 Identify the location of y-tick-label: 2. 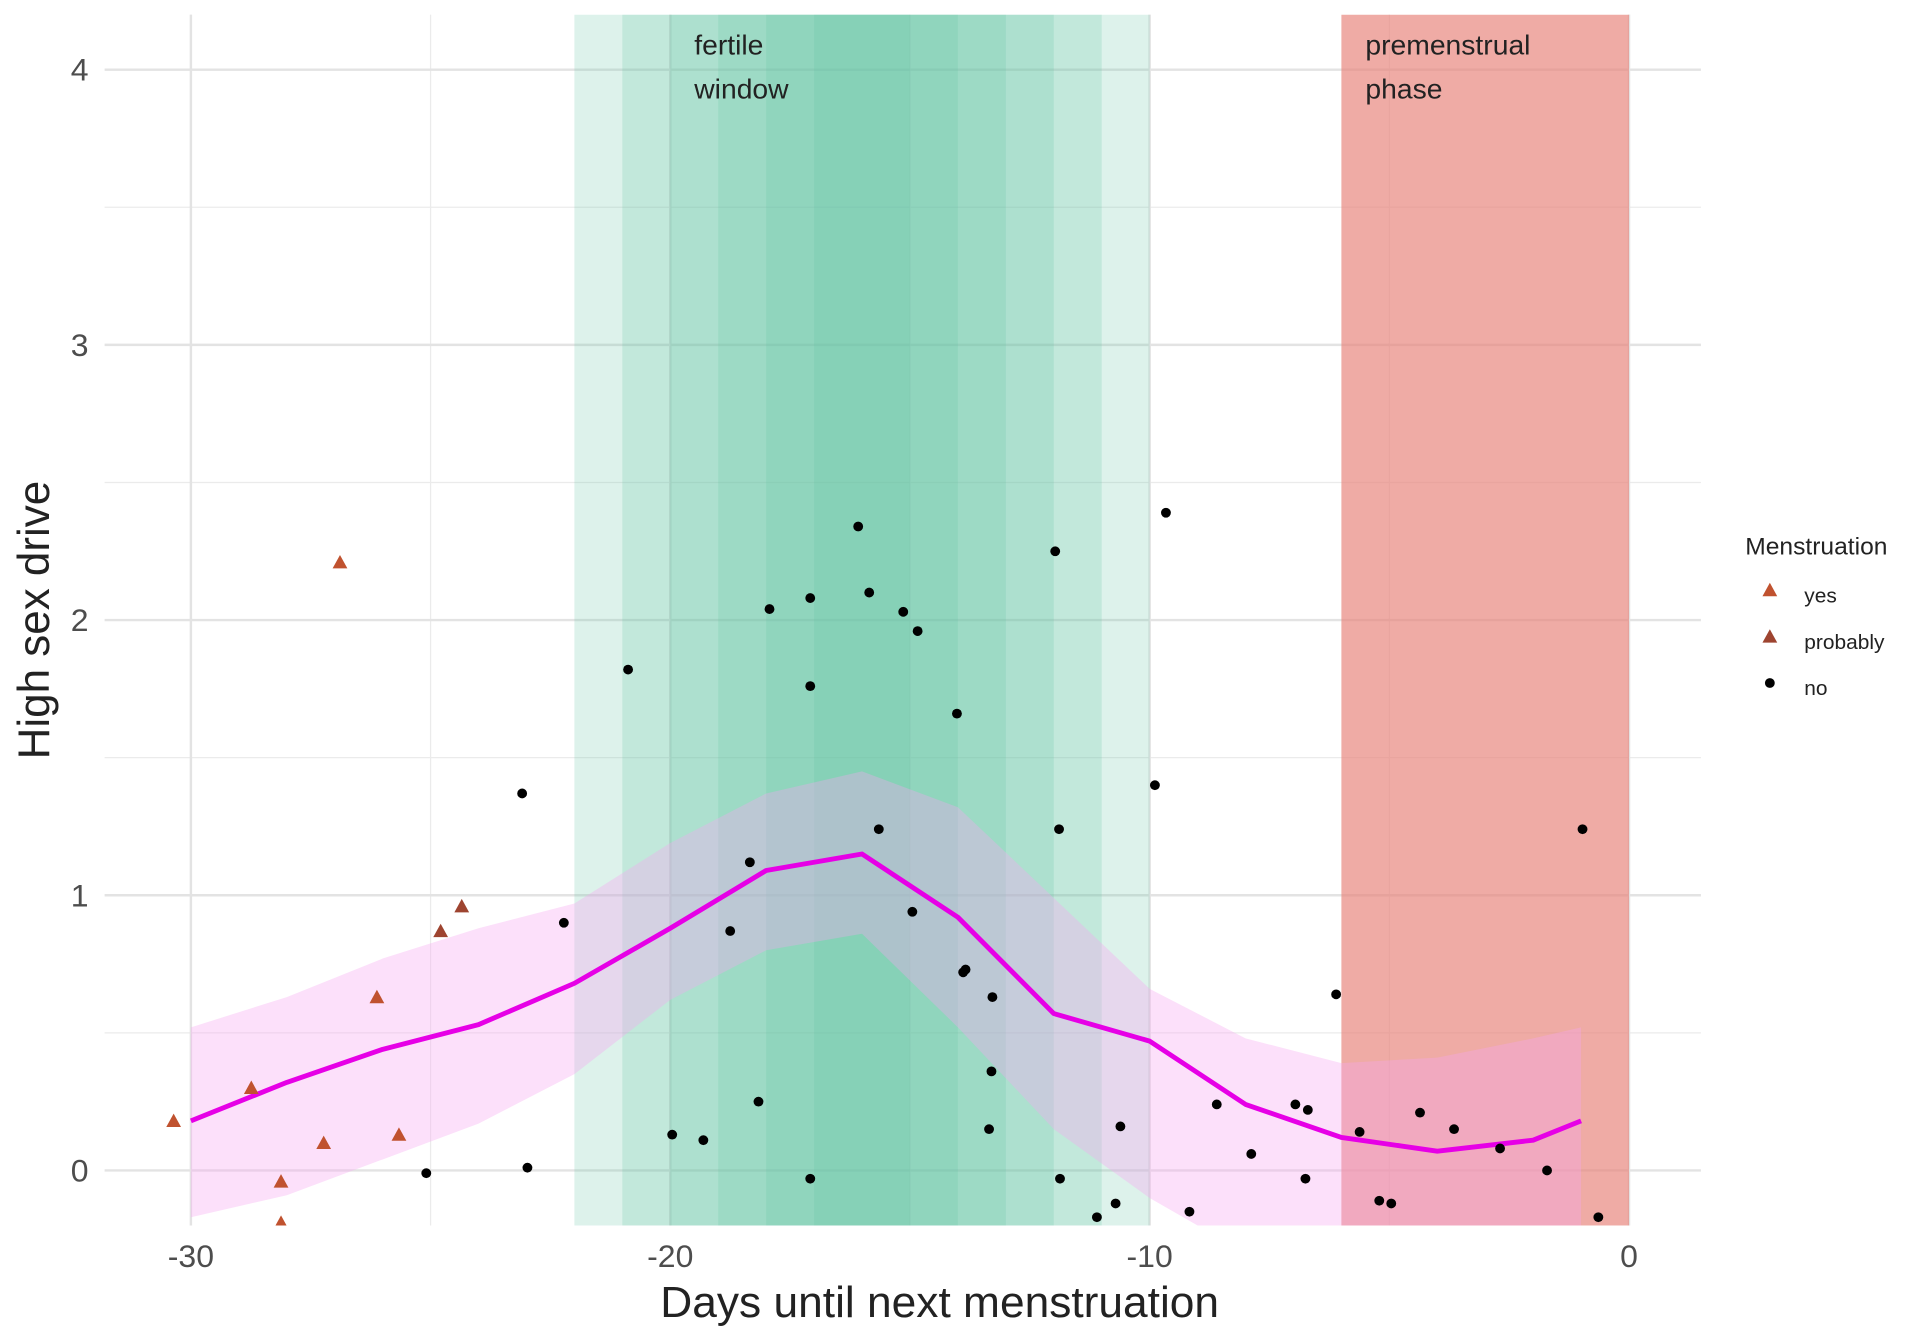
(80, 620).